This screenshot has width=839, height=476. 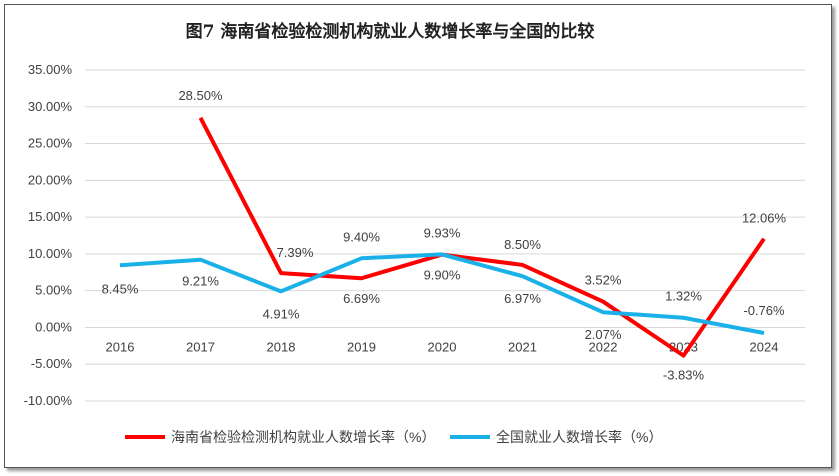 I want to click on data-label: 6.69%, so click(x=361, y=298).